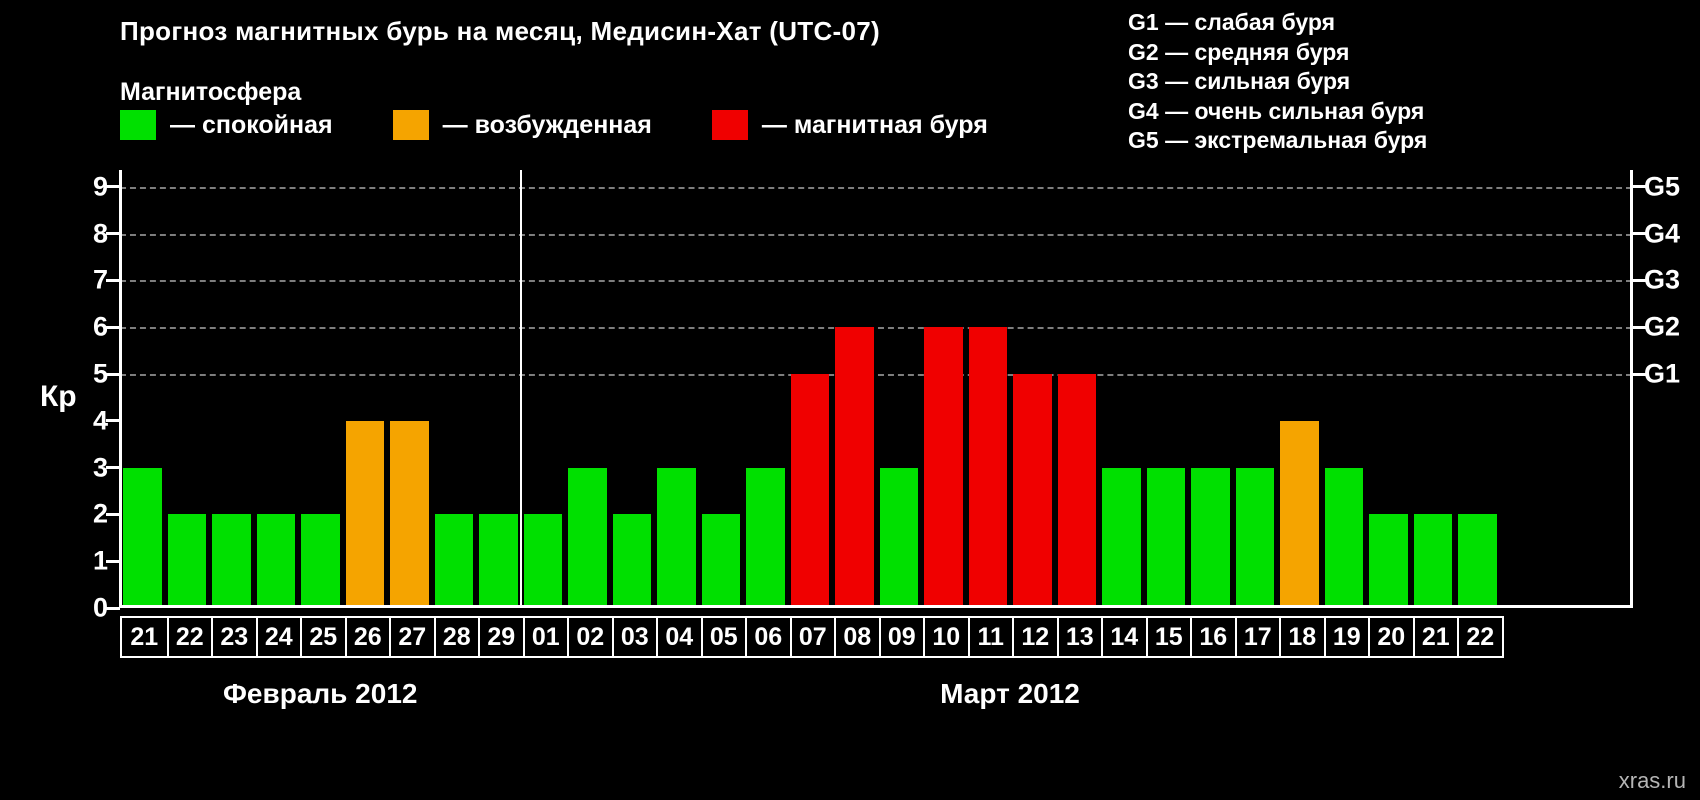  What do you see at coordinates (233, 637) in the screenshot?
I see `day-label-3-23: 23` at bounding box center [233, 637].